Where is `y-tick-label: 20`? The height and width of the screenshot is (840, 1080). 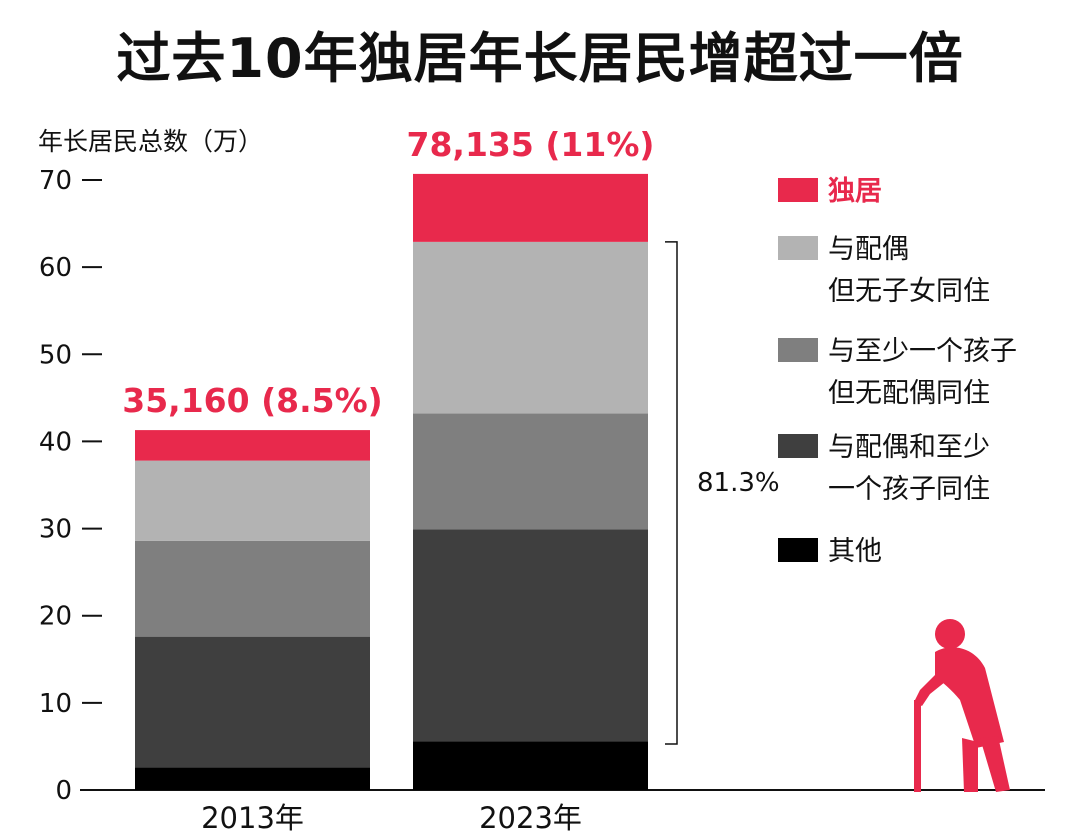
y-tick-label: 20 is located at coordinates (55, 617).